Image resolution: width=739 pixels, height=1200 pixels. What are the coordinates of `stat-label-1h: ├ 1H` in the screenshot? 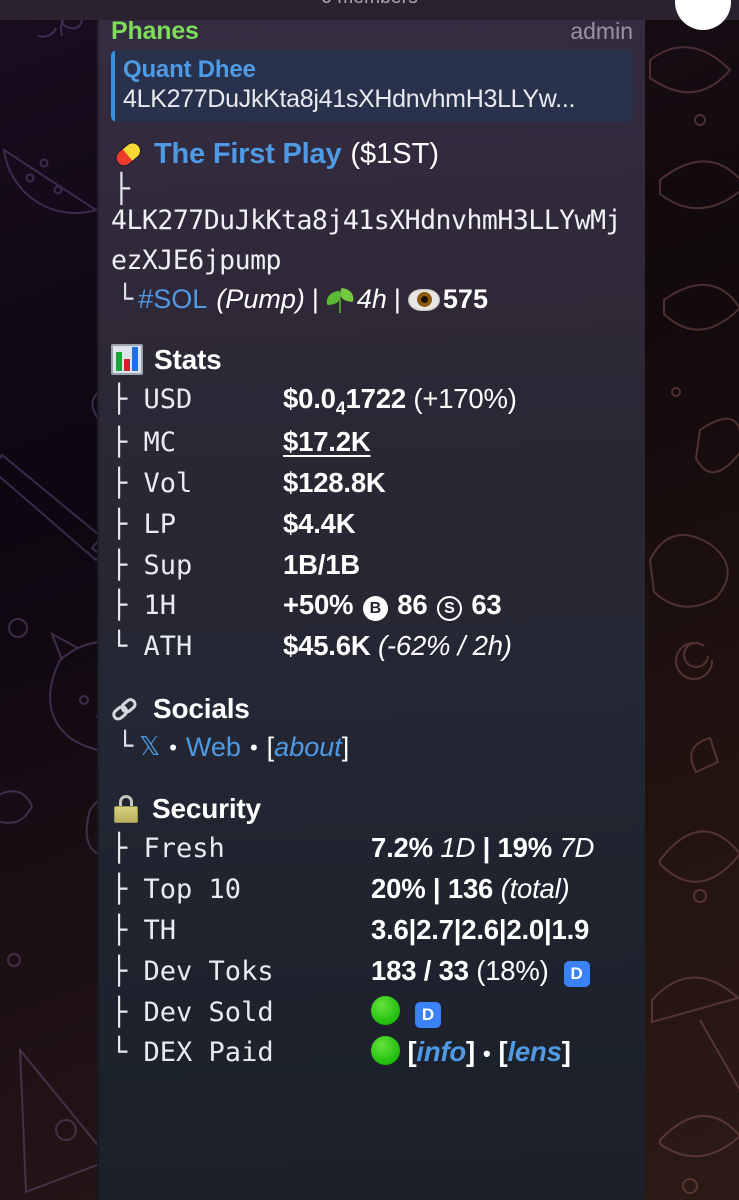 It's located at (144, 606).